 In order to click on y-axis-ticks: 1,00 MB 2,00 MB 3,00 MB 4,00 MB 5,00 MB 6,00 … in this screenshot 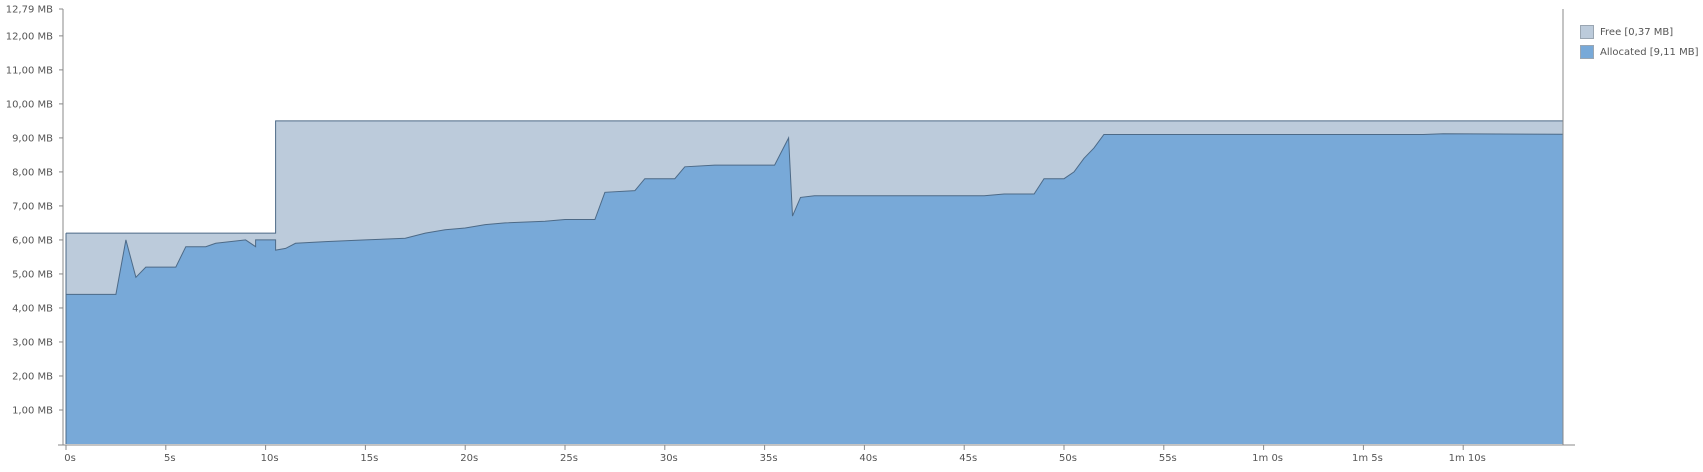, I will do `click(34, 210)`.